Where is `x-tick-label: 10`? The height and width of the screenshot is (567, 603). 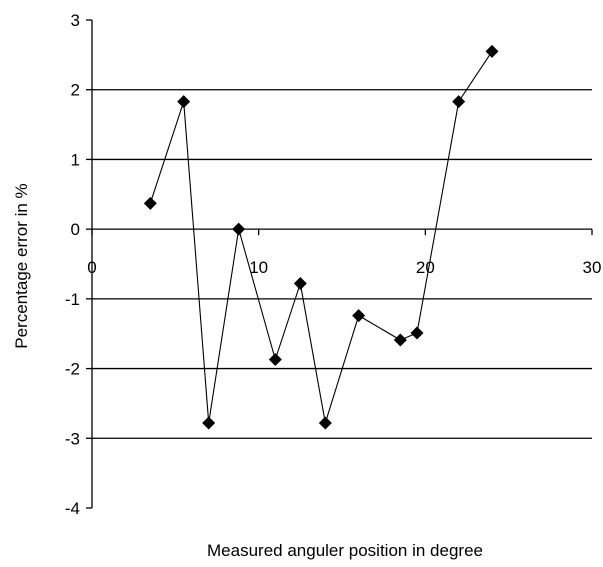
x-tick-label: 10 is located at coordinates (258, 267).